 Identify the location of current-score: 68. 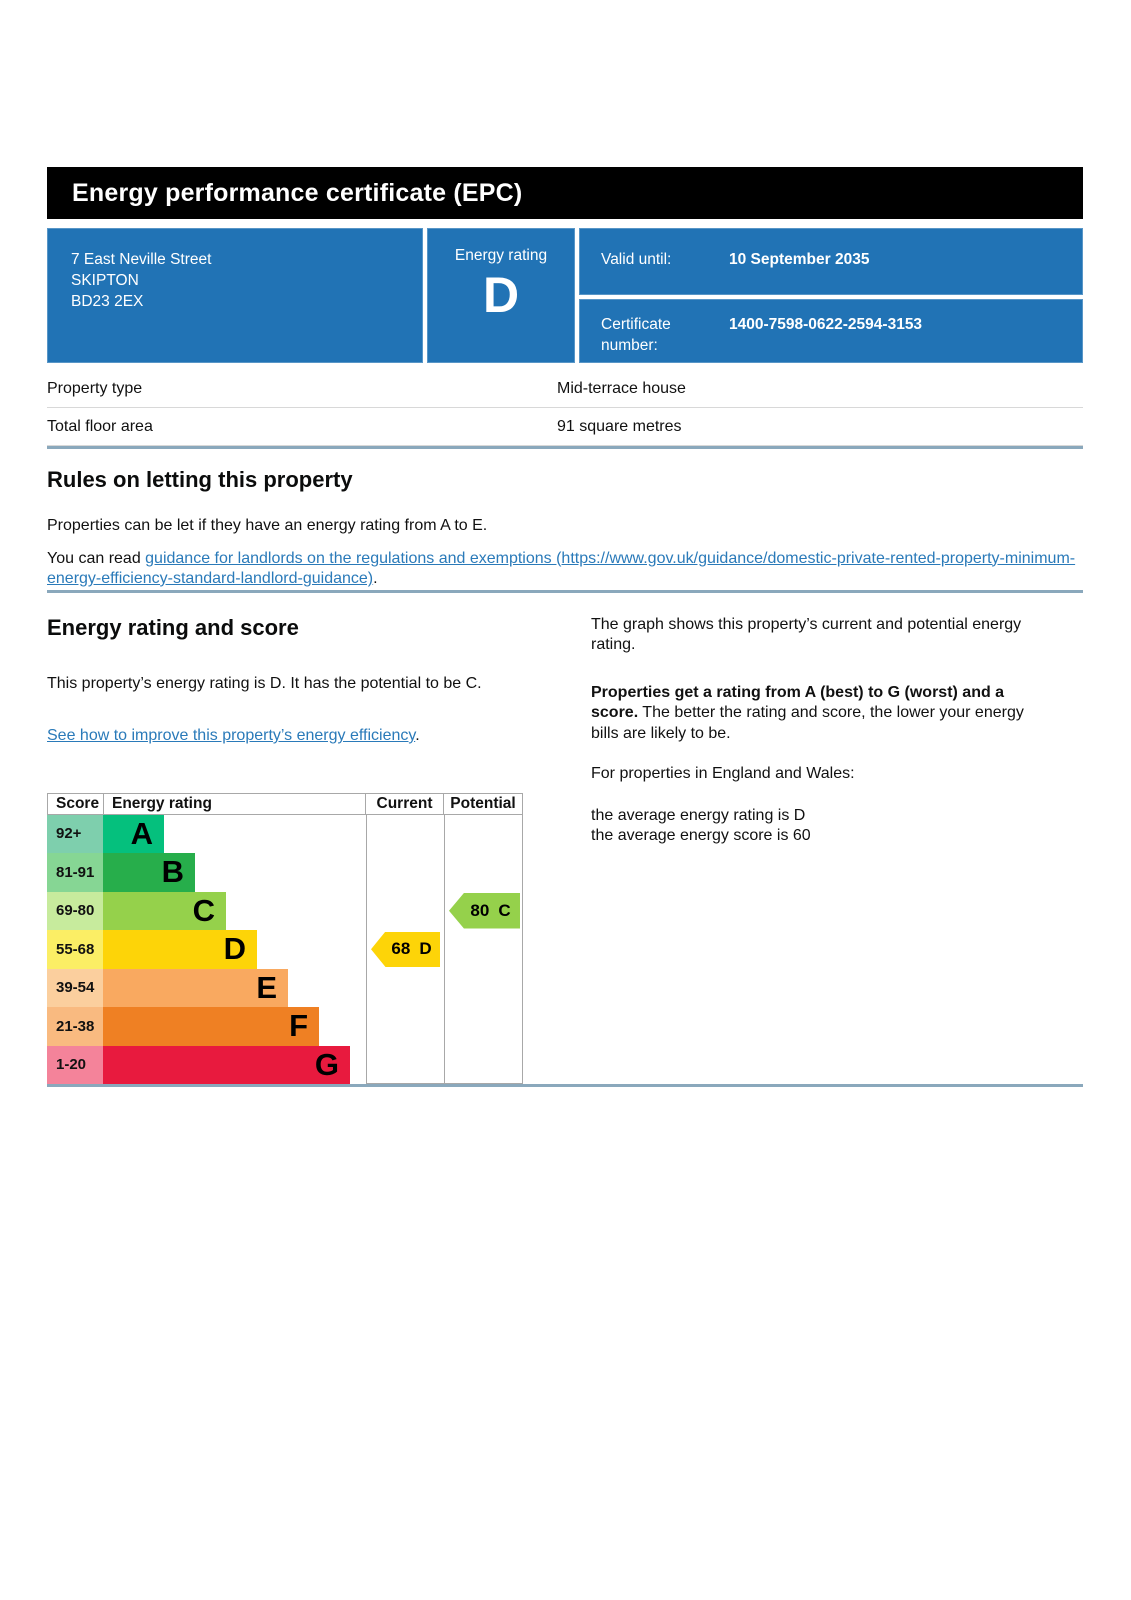
(401, 949).